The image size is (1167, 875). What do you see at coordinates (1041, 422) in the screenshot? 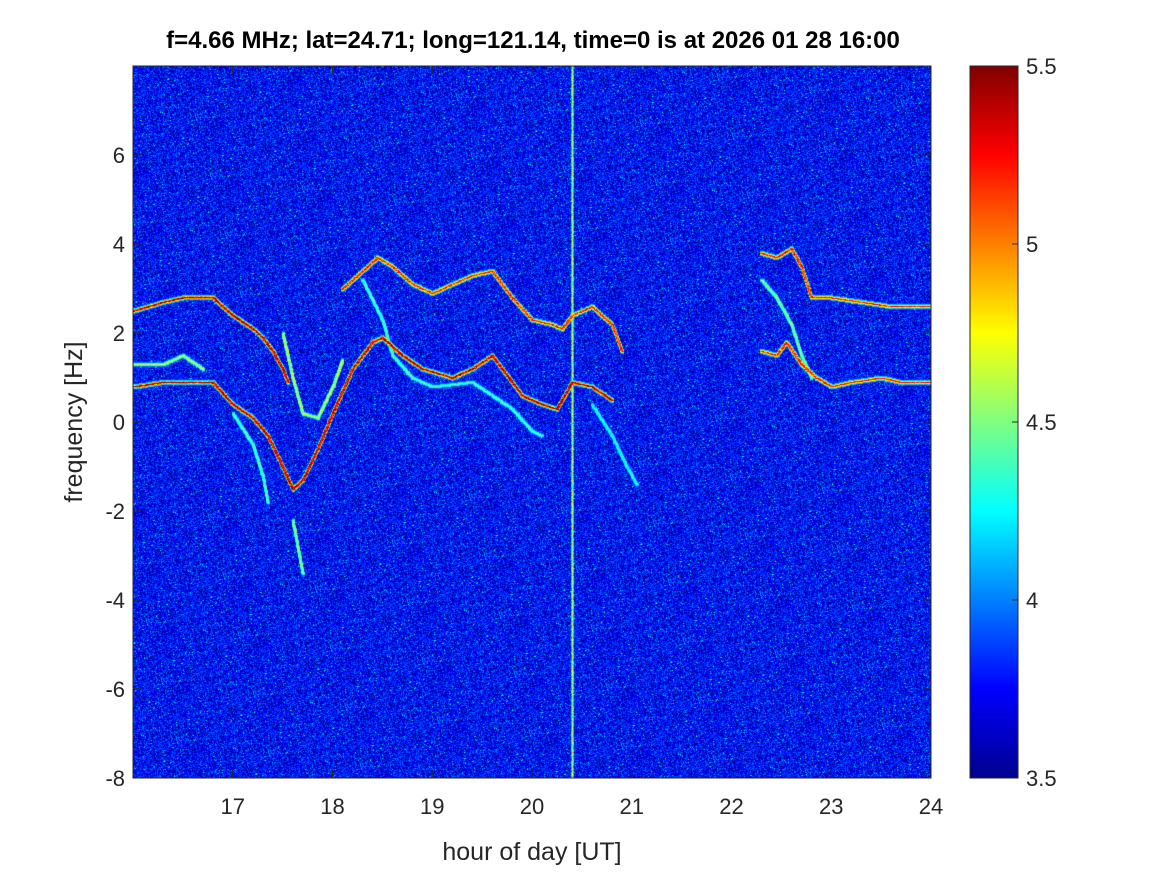
I see `colorbar-tick-label: 4.5` at bounding box center [1041, 422].